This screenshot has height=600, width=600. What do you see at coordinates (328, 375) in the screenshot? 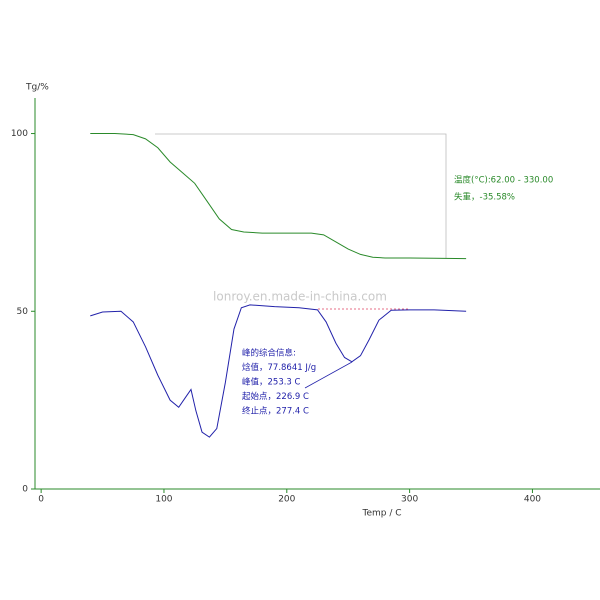
I see `annotation-leader` at bounding box center [328, 375].